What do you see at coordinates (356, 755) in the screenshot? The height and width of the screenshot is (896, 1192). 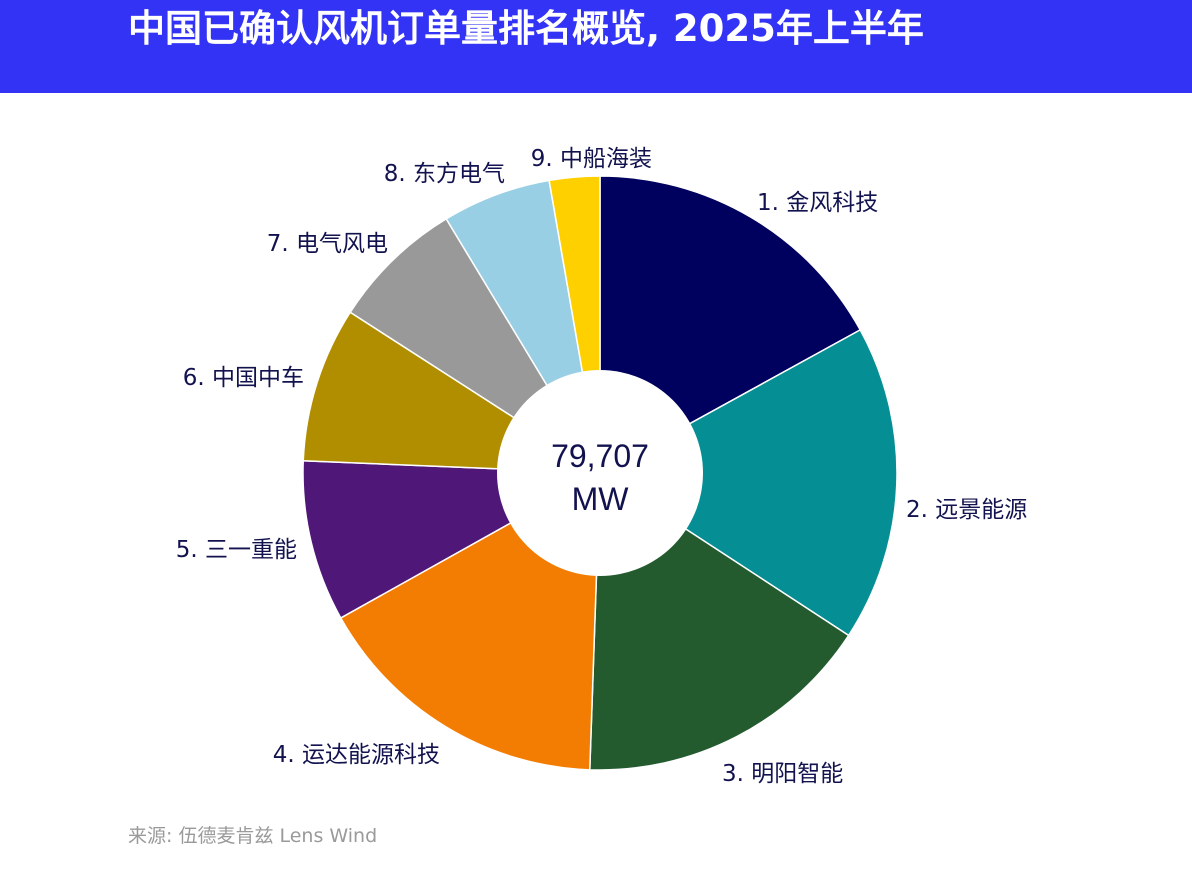 I see `slice-label-4: 4. 运达能源科技` at bounding box center [356, 755].